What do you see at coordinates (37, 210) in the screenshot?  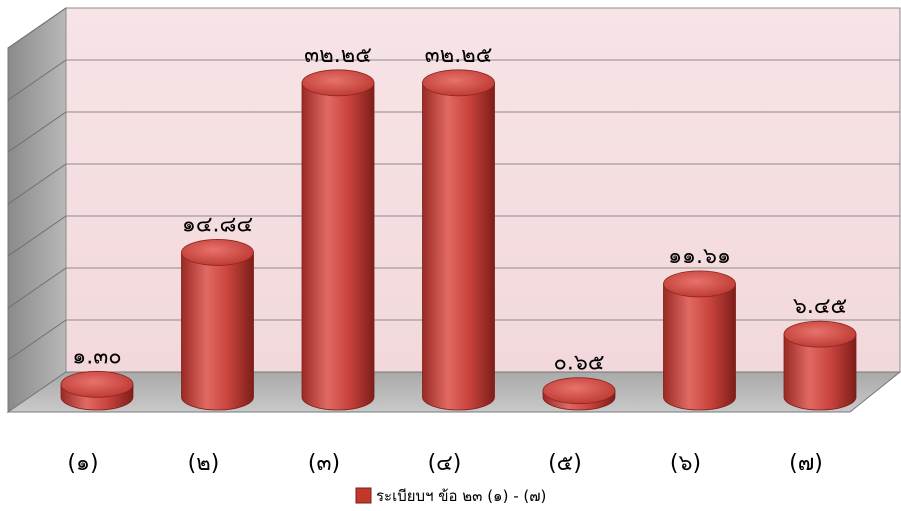 I see `side-wall` at bounding box center [37, 210].